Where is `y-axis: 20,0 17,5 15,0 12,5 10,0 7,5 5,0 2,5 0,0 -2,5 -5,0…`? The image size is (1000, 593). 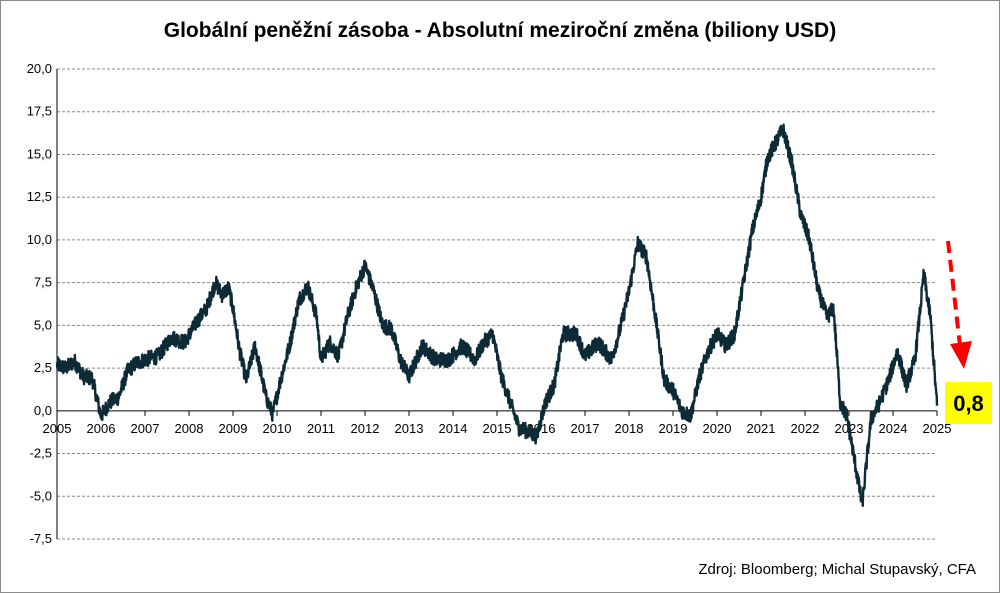 y-axis: 20,0 17,5 15,0 12,5 10,0 7,5 5,0 2,5 0,0 -2,5 -5,0… is located at coordinates (42, 303).